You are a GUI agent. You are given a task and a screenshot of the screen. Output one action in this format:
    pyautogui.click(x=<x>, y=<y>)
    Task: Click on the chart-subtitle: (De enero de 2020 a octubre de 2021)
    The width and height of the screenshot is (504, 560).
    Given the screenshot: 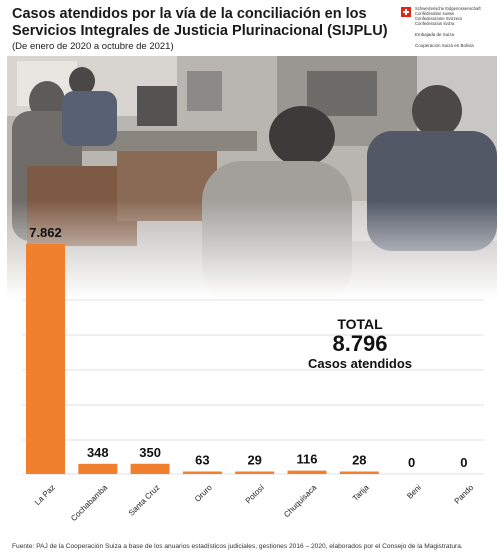 What is the action you would take?
    pyautogui.click(x=93, y=46)
    